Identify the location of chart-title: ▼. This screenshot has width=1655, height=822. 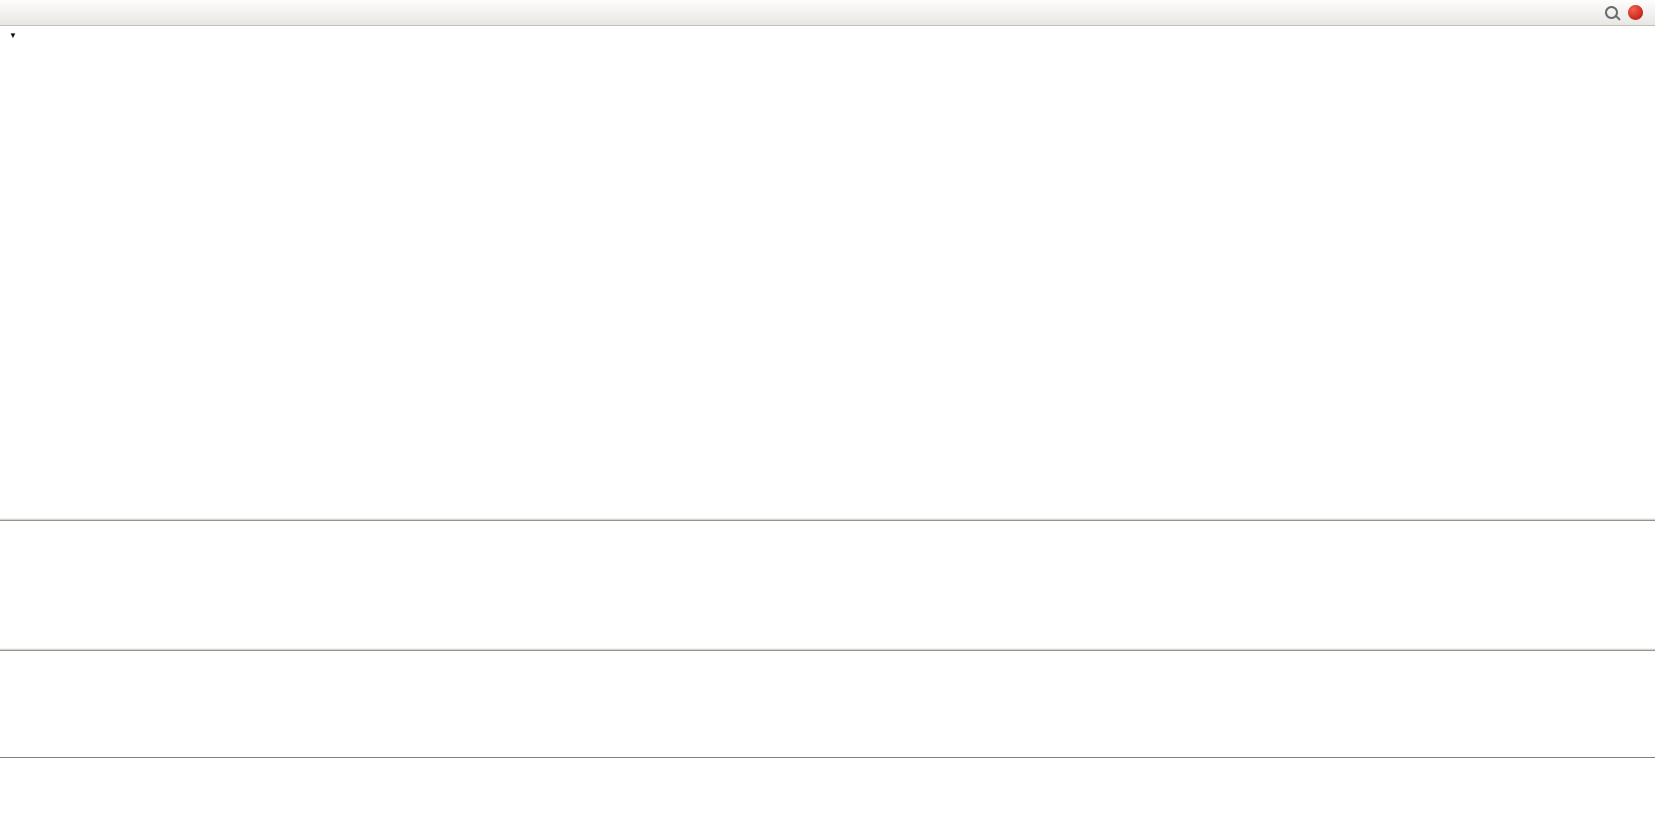
(30, 35).